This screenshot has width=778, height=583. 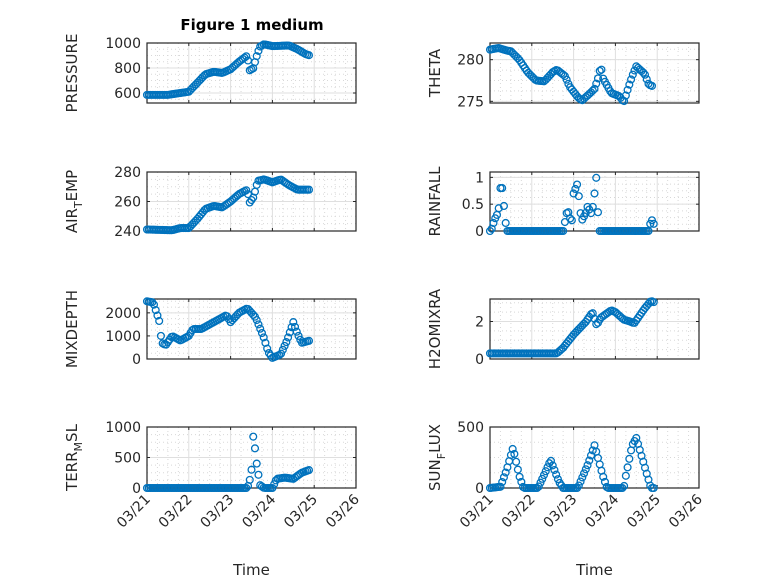 What do you see at coordinates (563, 203) in the screenshot?
I see `subplot-rainfall: 0 0.5 1 RAINFALL` at bounding box center [563, 203].